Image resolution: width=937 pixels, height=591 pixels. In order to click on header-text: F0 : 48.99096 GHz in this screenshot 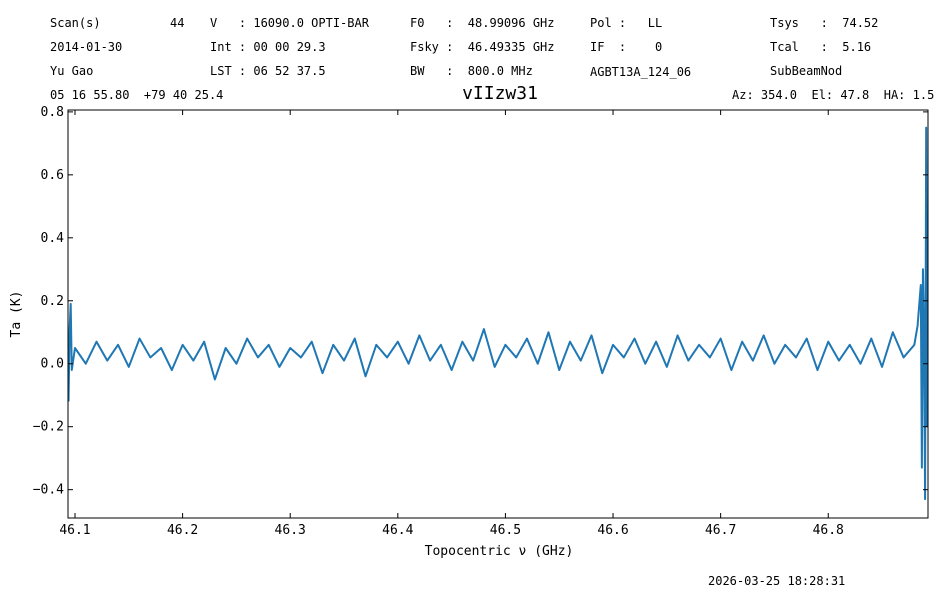, I will do `click(482, 23)`.